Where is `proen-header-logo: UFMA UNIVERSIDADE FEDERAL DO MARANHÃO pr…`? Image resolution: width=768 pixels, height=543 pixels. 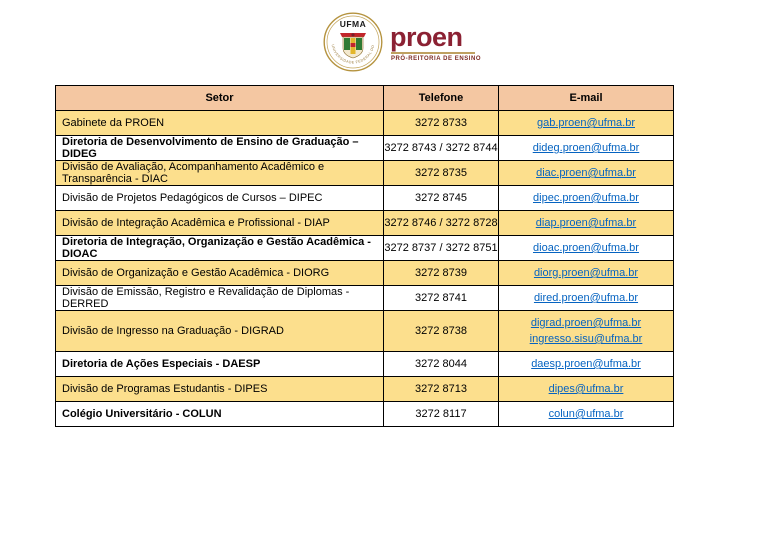
proen-header-logo: UFMA UNIVERSIDADE FEDERAL DO MARANHÃO pr… is located at coordinates (402, 42).